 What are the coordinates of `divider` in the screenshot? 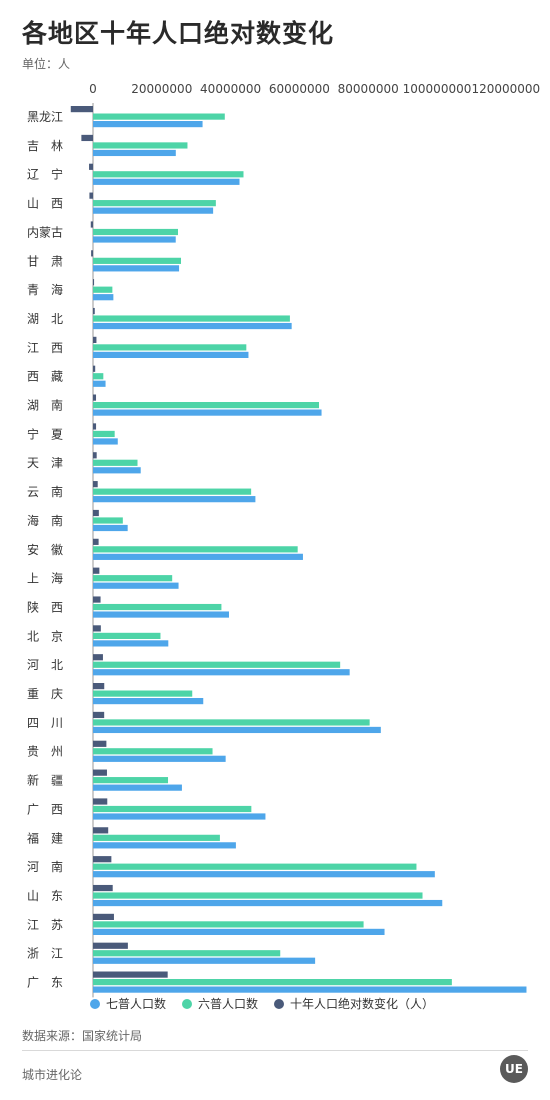 It's located at (275, 1050).